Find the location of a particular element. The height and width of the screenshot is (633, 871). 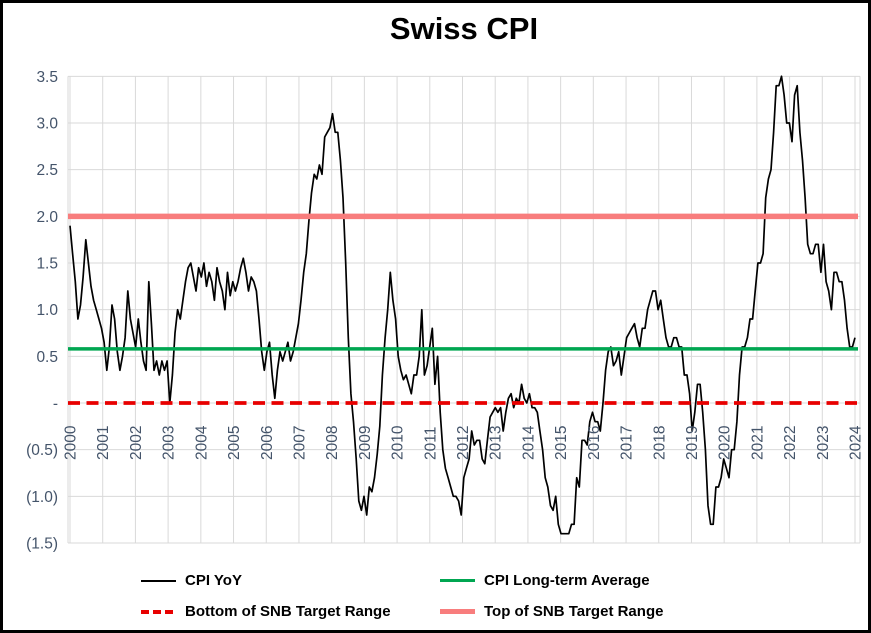

x-axis-tick-label: 2014 is located at coordinates (528, 442).